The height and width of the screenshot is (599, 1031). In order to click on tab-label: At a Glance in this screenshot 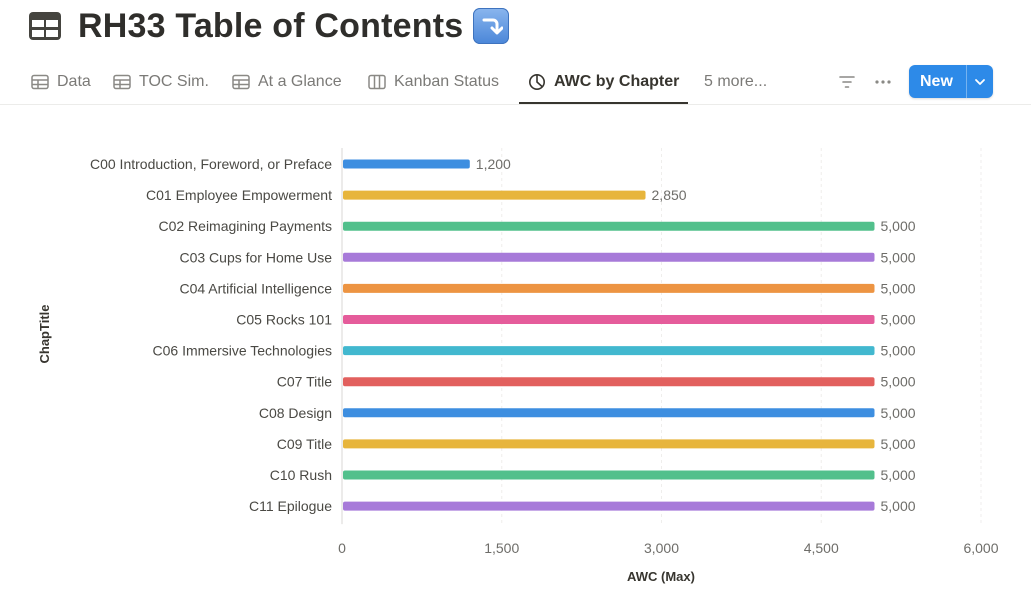, I will do `click(300, 81)`.